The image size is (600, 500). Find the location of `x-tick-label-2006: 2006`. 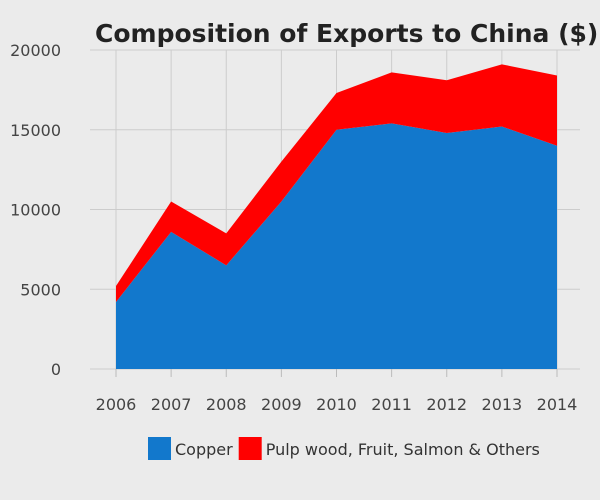

x-tick-label-2006: 2006 is located at coordinates (116, 404).